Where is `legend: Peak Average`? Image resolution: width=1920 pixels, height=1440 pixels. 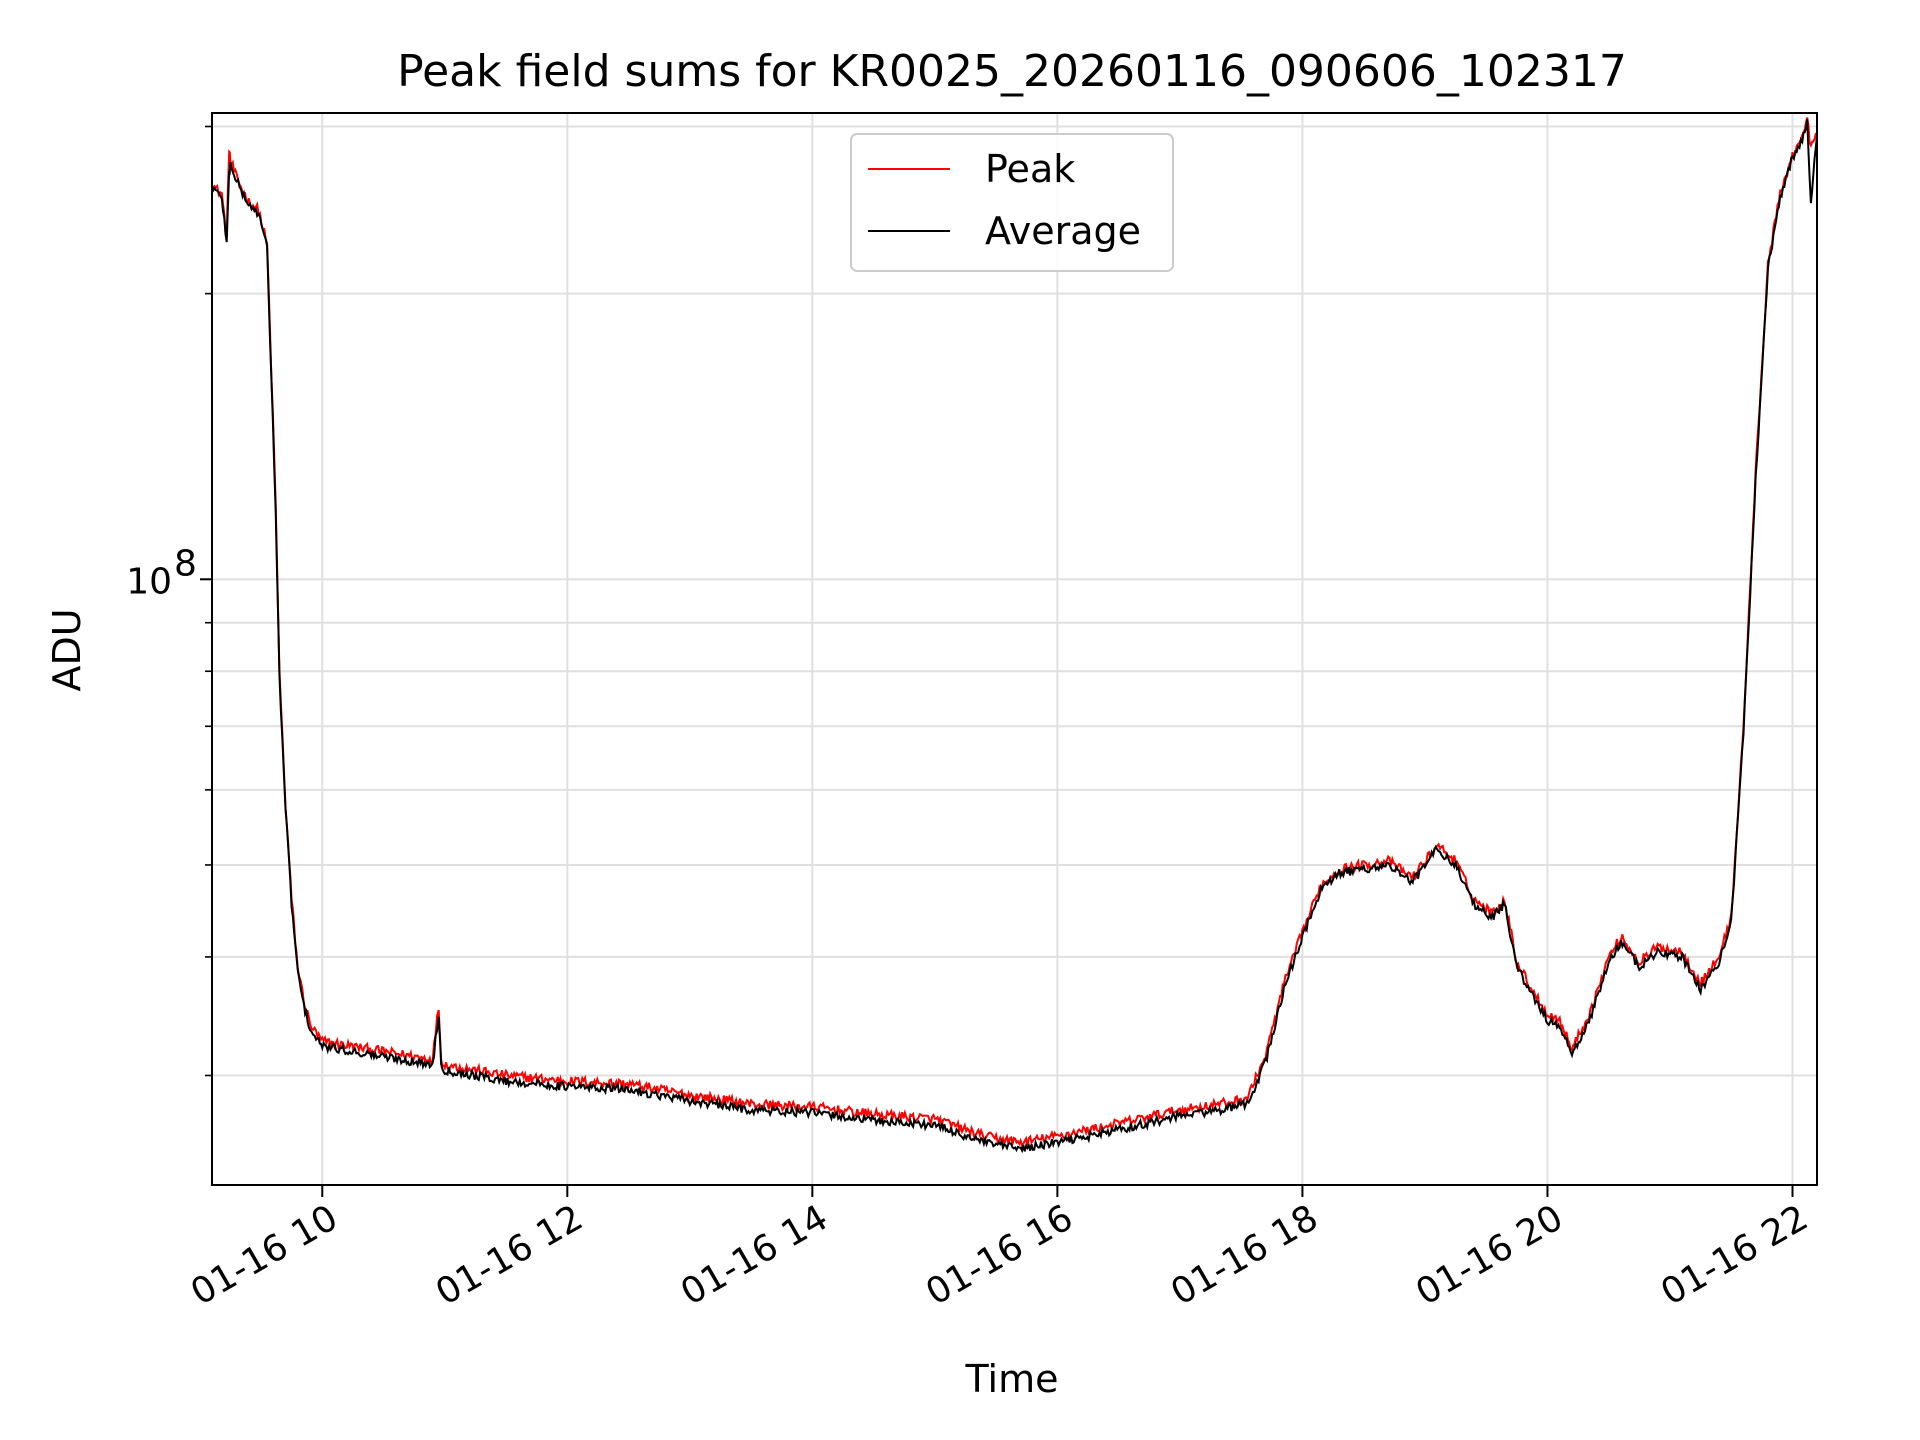 legend: Peak Average is located at coordinates (1012, 202).